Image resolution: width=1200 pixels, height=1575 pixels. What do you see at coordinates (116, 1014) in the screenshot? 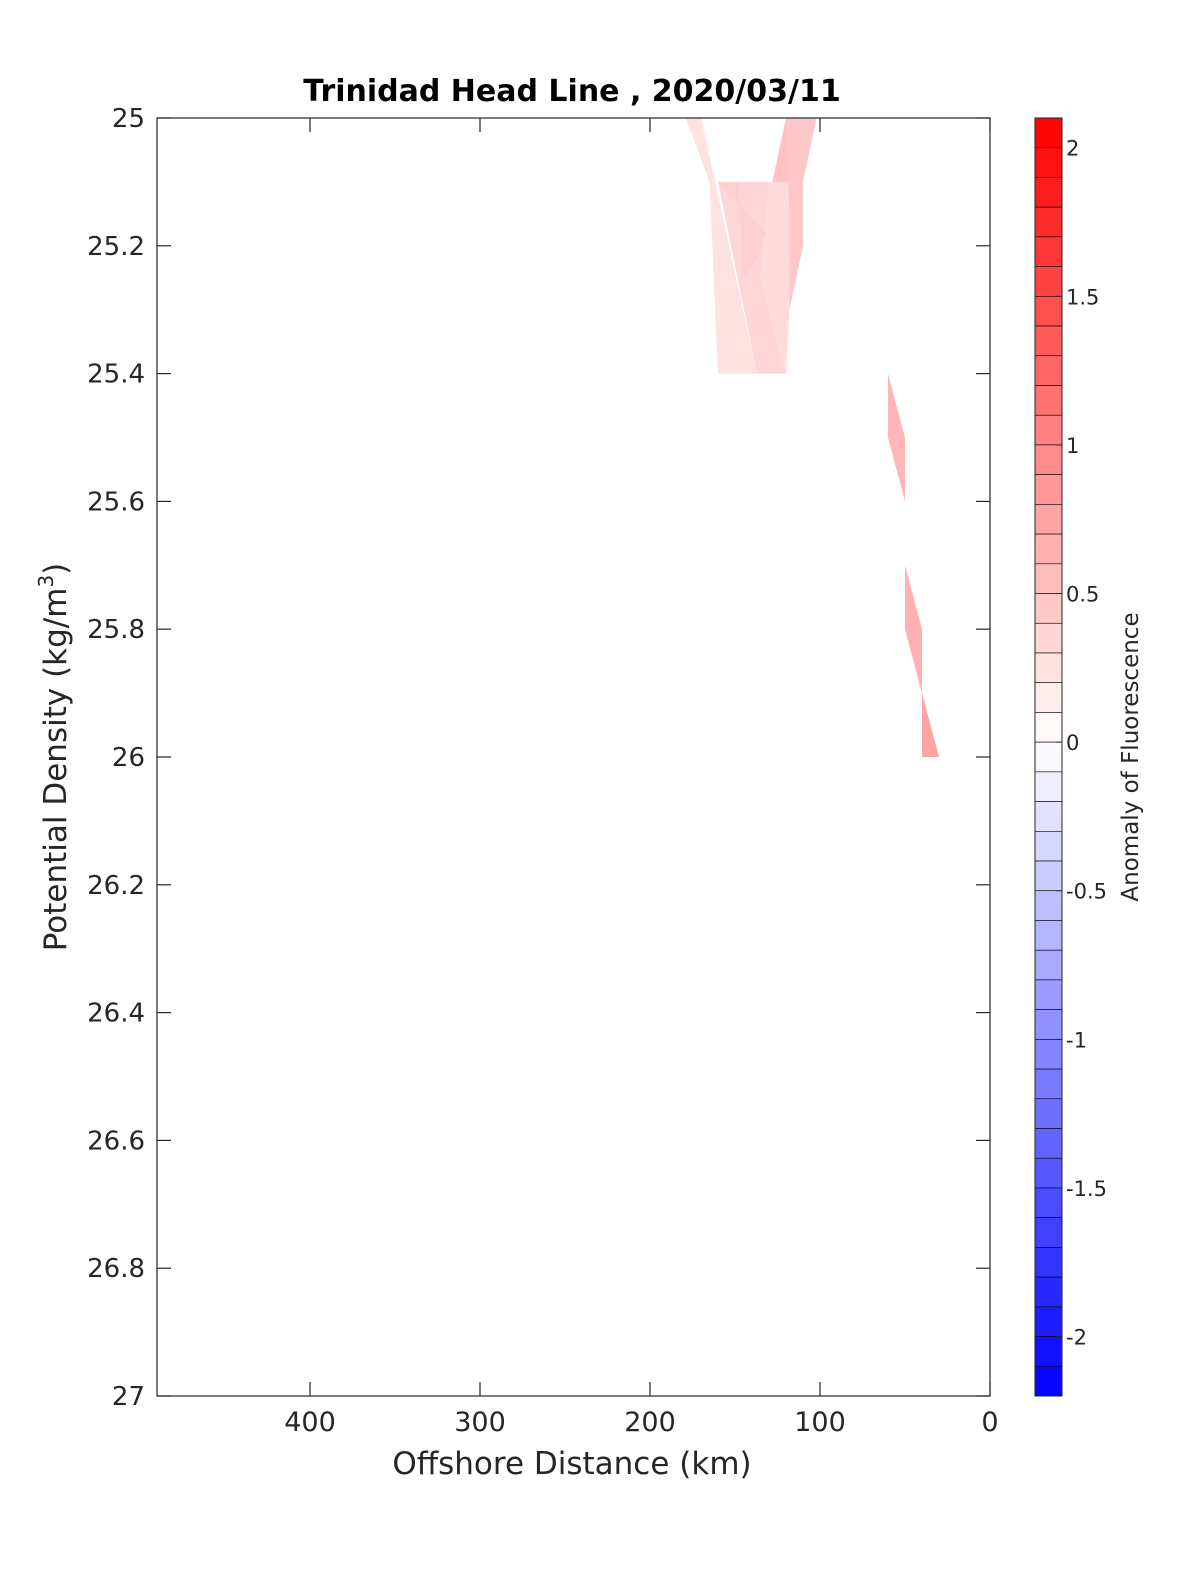
I see `y-tick-label: 26.4` at bounding box center [116, 1014].